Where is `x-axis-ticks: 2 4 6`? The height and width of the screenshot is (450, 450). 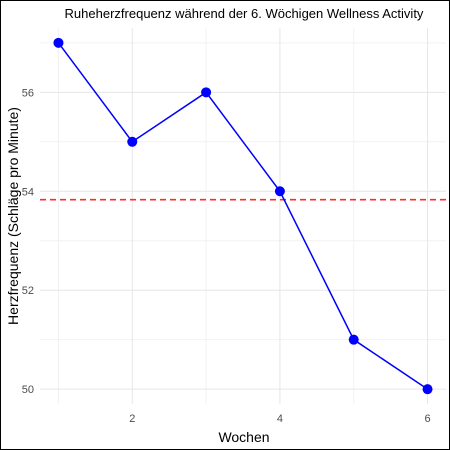
x-axis-ticks: 2 4 6 is located at coordinates (279, 419).